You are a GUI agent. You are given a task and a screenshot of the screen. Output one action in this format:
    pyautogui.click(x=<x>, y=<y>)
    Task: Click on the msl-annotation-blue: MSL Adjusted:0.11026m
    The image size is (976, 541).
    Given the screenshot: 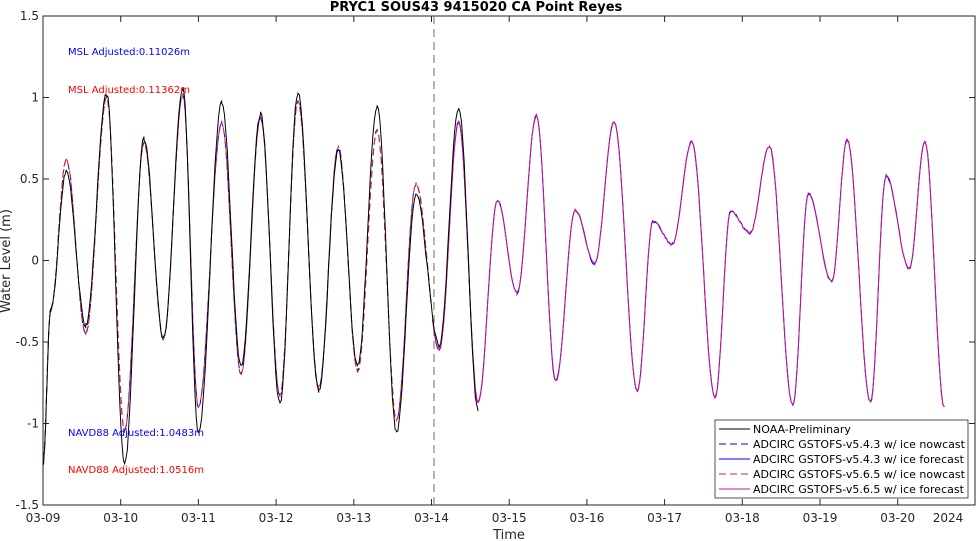 What is the action you would take?
    pyautogui.click(x=129, y=52)
    